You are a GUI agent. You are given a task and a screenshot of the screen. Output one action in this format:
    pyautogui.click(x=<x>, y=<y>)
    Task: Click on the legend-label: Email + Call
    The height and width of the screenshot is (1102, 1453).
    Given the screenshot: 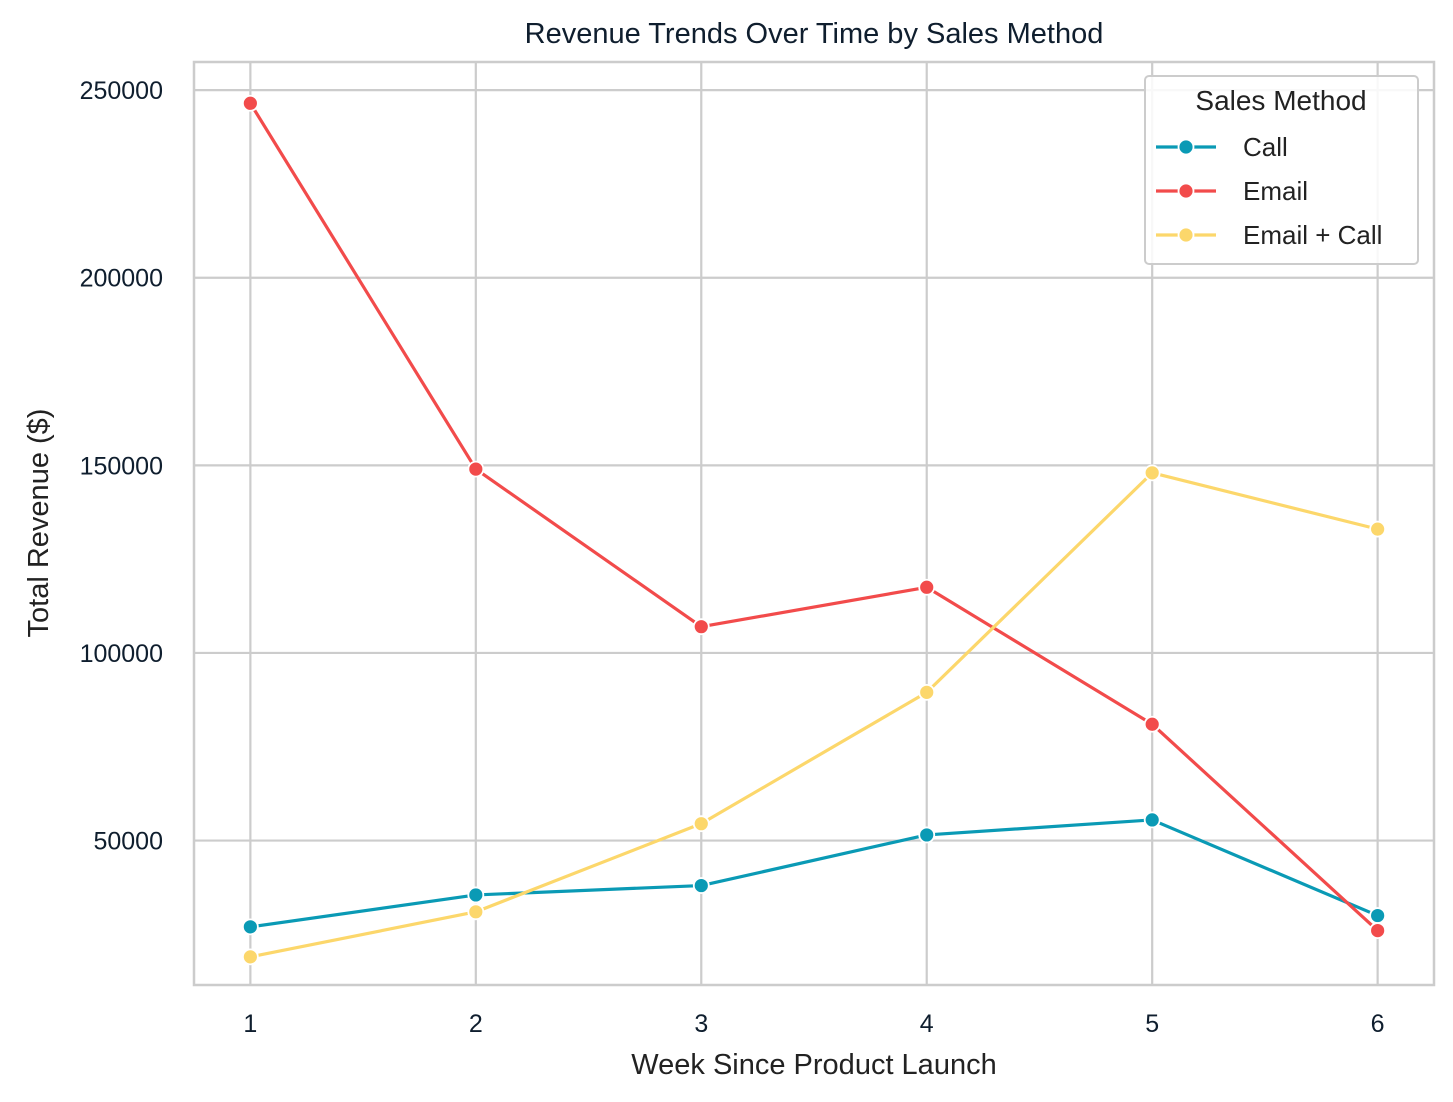 What is the action you would take?
    pyautogui.click(x=1312, y=235)
    